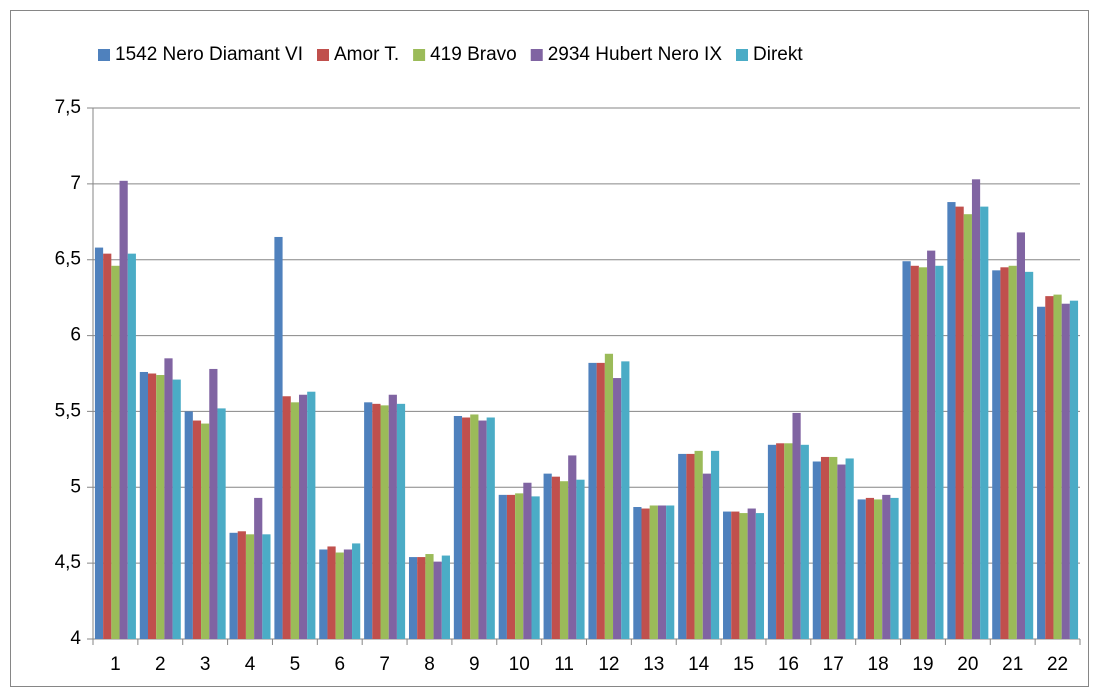 The width and height of the screenshot is (1097, 695). I want to click on x-tick-label: 9, so click(474, 664).